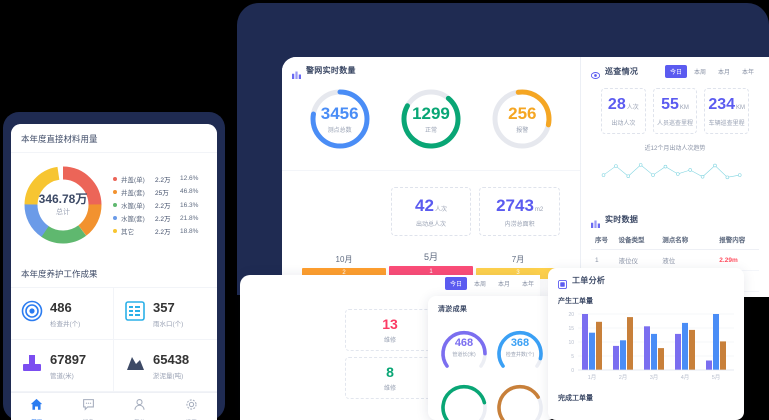 This screenshot has width=769, height=420. I want to click on legend-name: 其它, so click(127, 233).